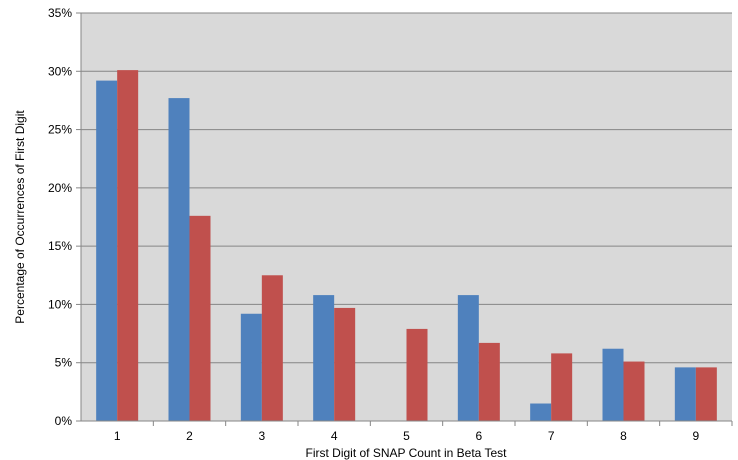 This screenshot has height=460, width=738. Describe the element at coordinates (261, 436) in the screenshot. I see `x-tick-label: 3` at that location.